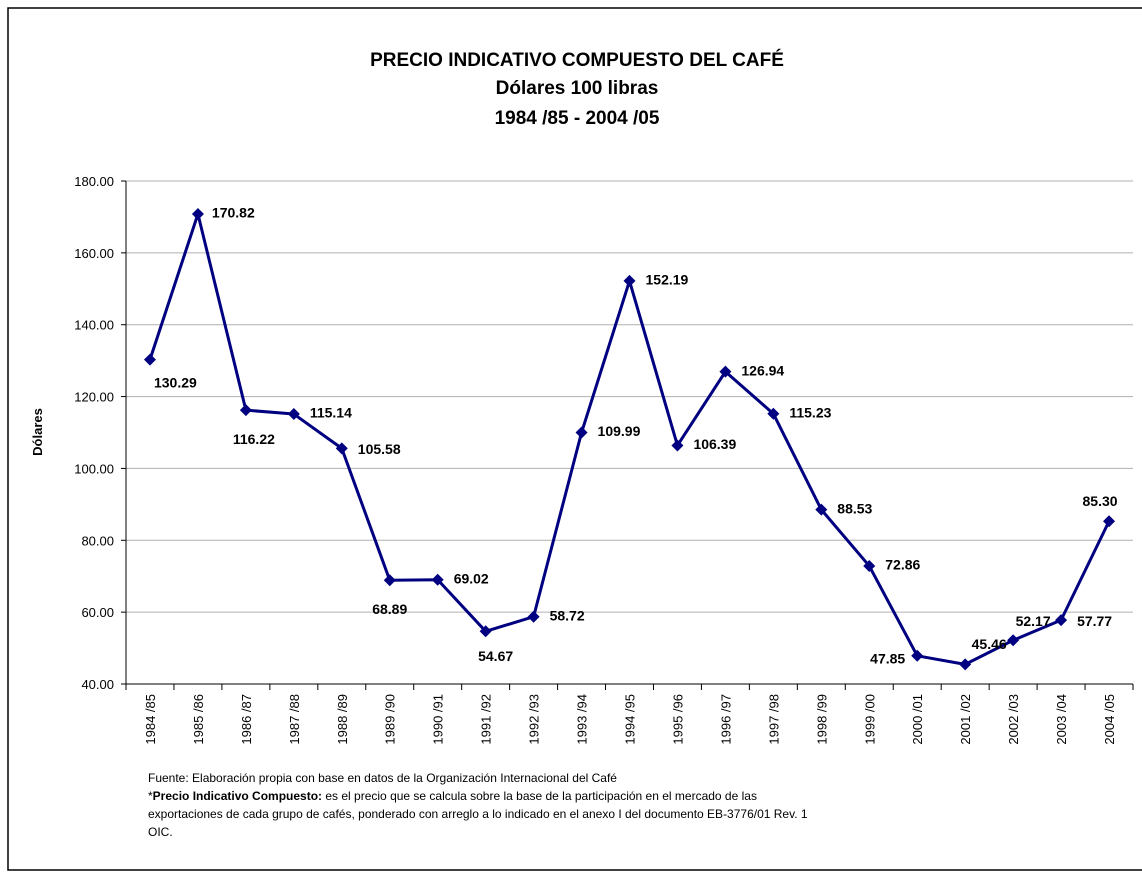 This screenshot has width=1142, height=879. What do you see at coordinates (94, 468) in the screenshot?
I see `y-tick-label: 100.00` at bounding box center [94, 468].